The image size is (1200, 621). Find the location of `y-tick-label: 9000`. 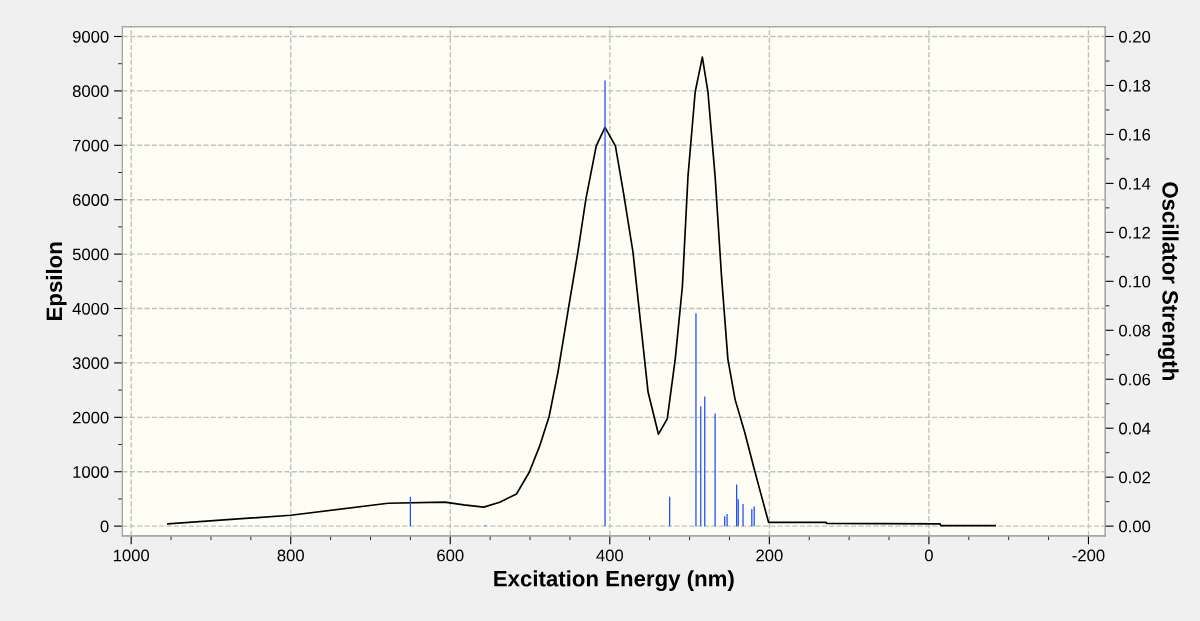

y-tick-label: 9000 is located at coordinates (90, 36).